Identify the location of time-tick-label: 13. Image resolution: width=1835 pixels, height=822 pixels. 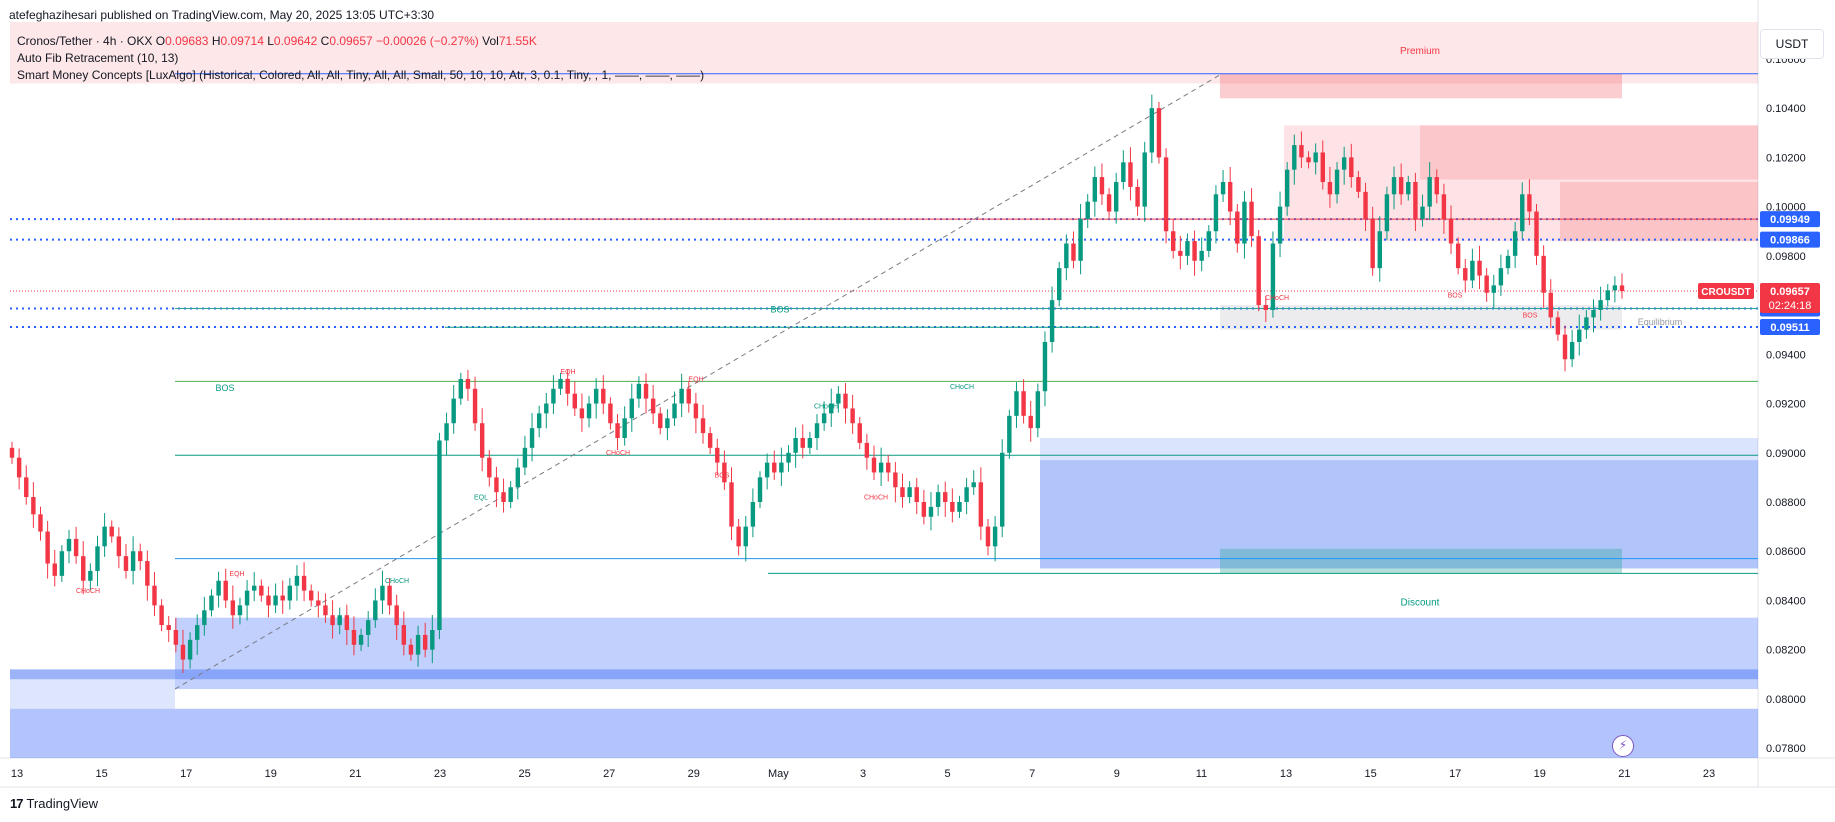
(1286, 774).